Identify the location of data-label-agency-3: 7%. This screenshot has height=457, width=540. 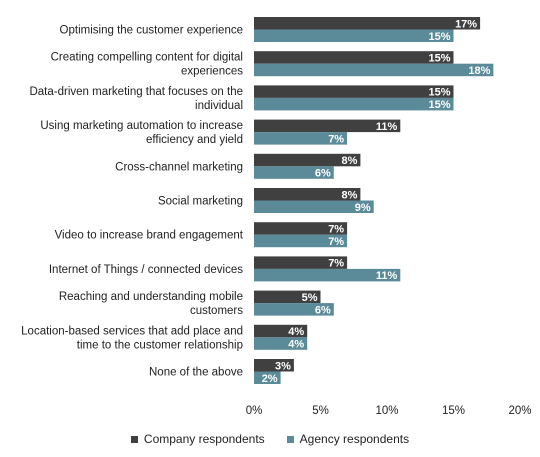
(336, 139).